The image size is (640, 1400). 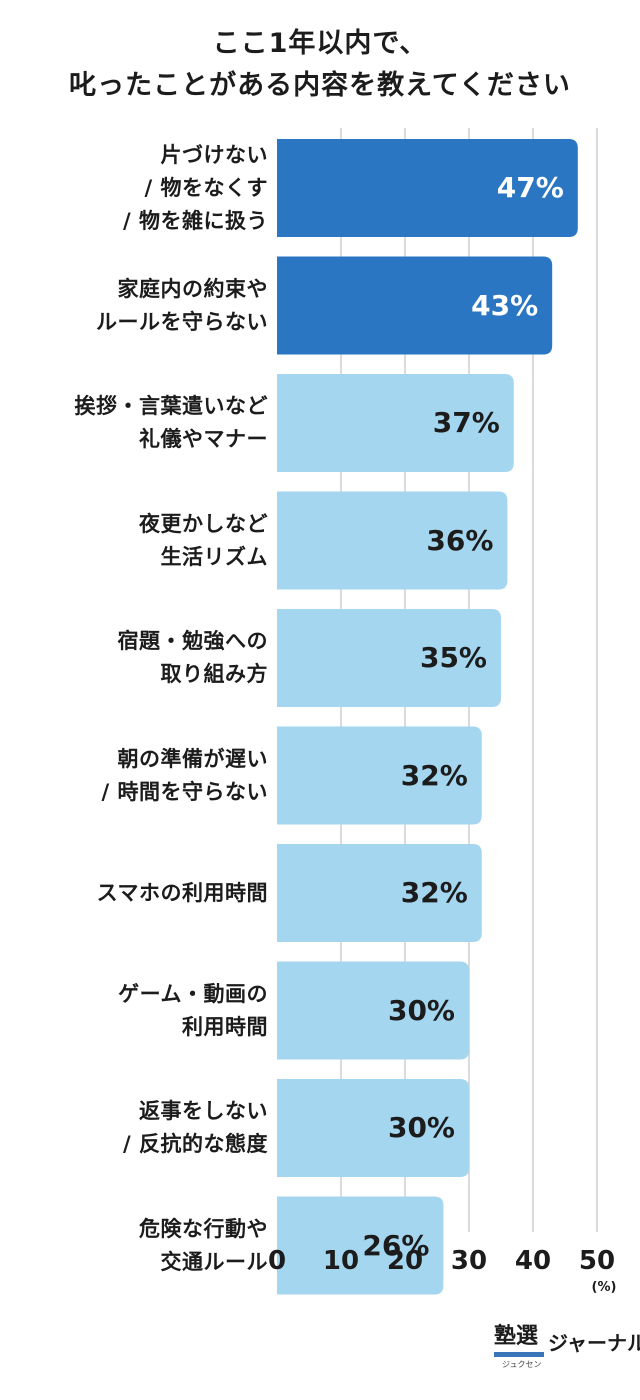 What do you see at coordinates (203, 523) in the screenshot?
I see `category-label-4-line-1: 夜更かしなど` at bounding box center [203, 523].